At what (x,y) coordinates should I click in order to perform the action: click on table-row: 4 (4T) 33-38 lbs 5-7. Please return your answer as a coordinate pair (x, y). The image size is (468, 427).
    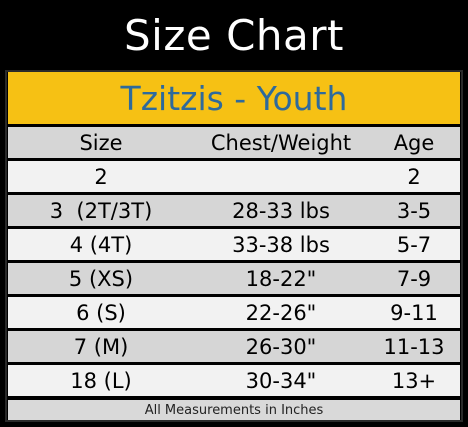
    Looking at the image, I should click on (234, 244).